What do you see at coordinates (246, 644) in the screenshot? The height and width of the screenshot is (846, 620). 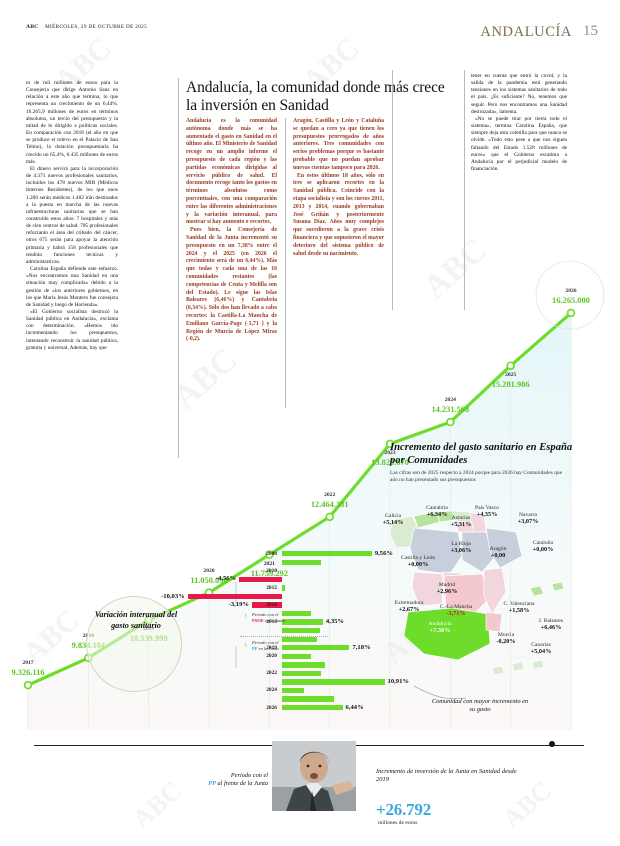 I see `arrow-down-icon: ↓` at bounding box center [246, 644].